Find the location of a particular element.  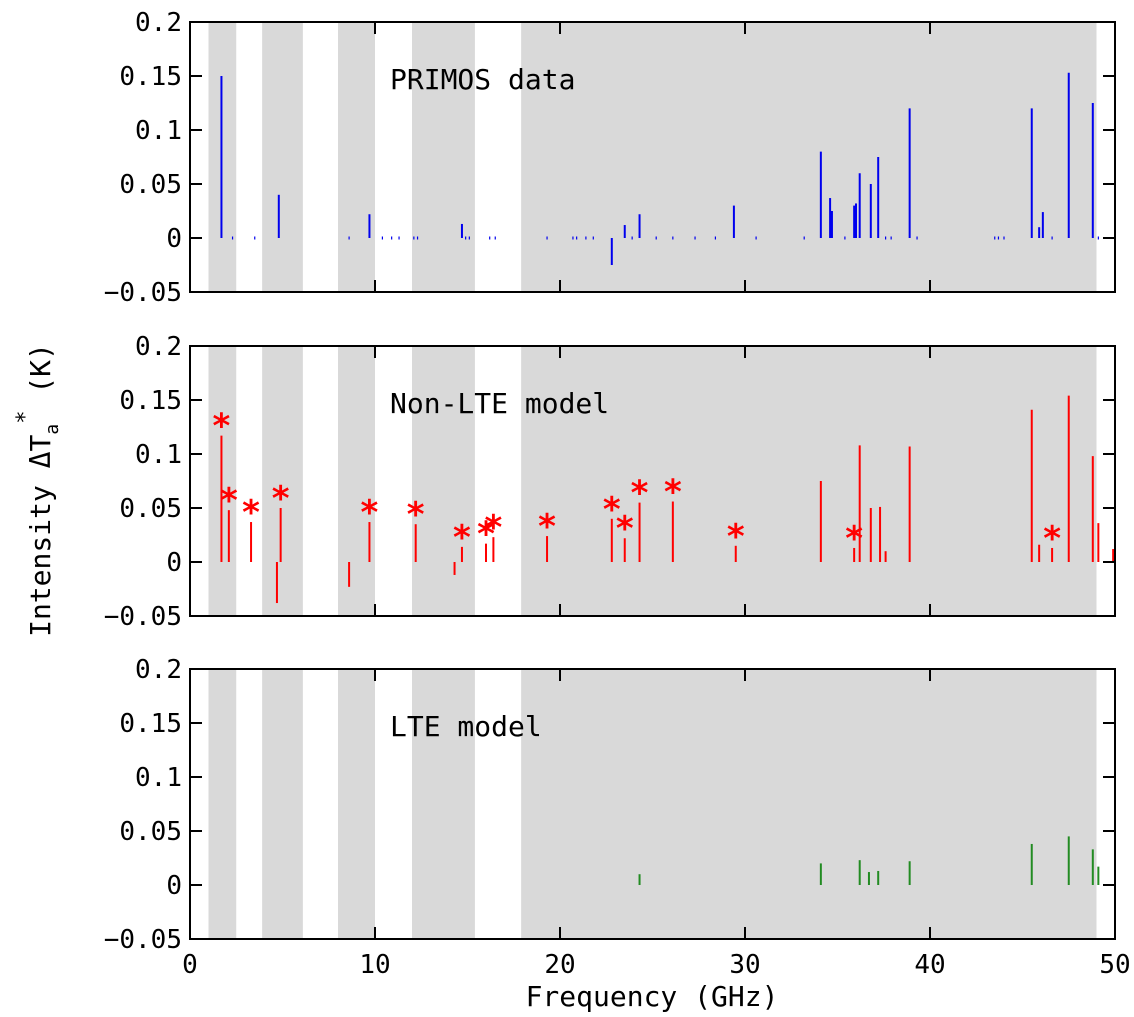

panel-title: LTE model is located at coordinates (466, 726).